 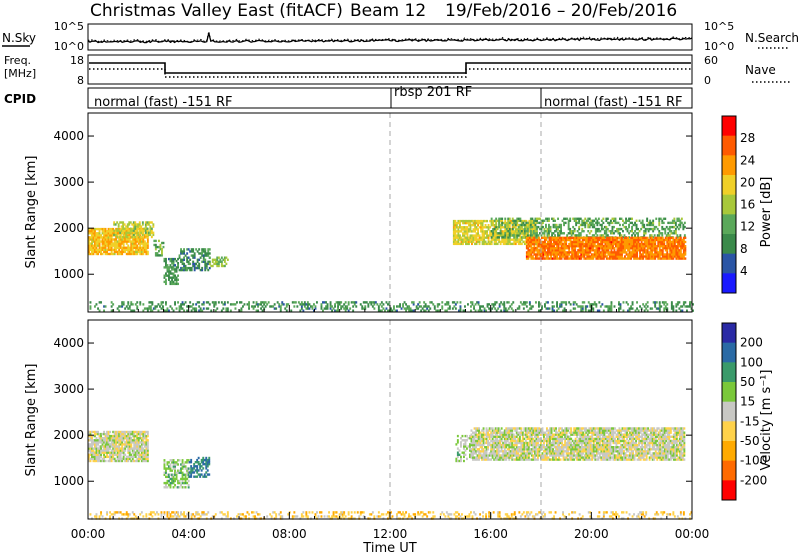 What do you see at coordinates (390, 37) in the screenshot?
I see `noise-traces` at bounding box center [390, 37].